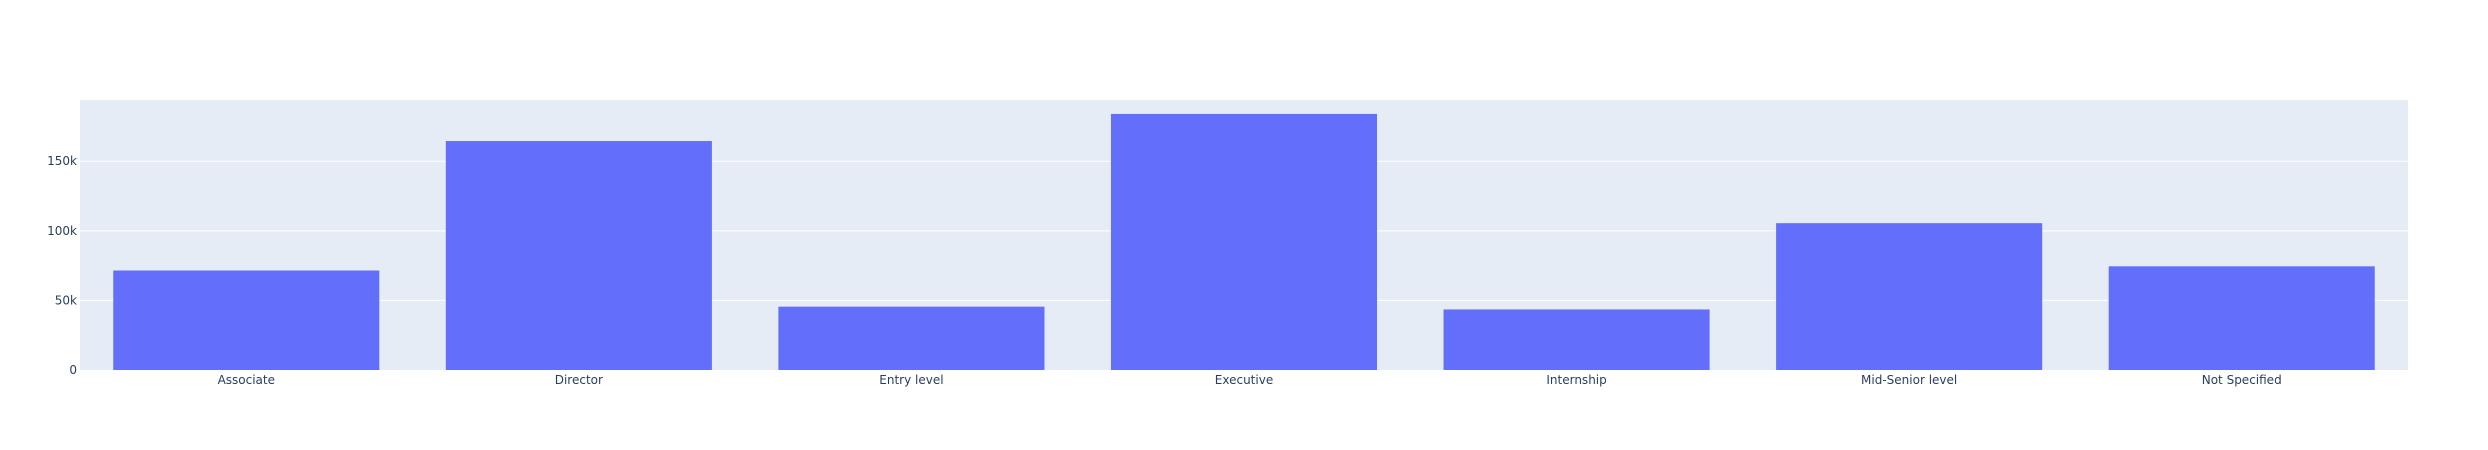 This screenshot has height=450, width=2488. Describe the element at coordinates (579, 380) in the screenshot. I see `x-tick-label: Director` at that location.